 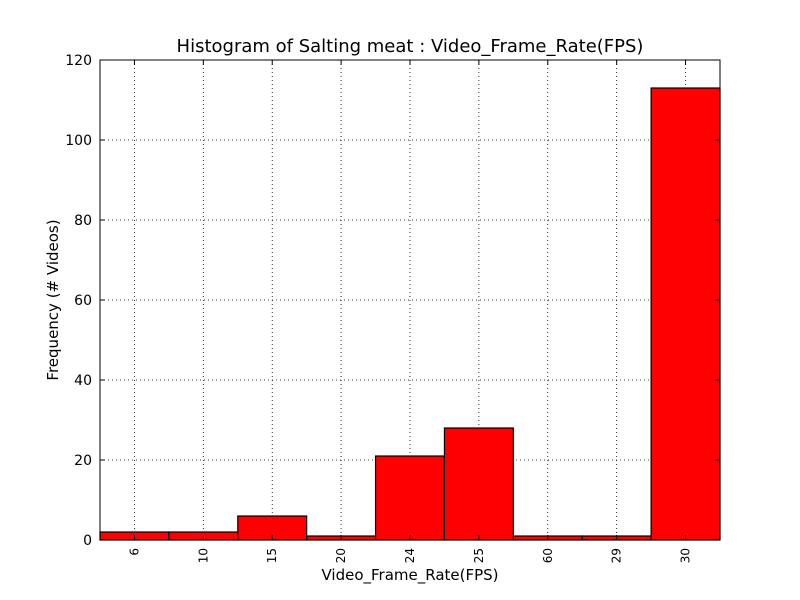 I want to click on x-tick-label: 6, so click(x=134, y=552).